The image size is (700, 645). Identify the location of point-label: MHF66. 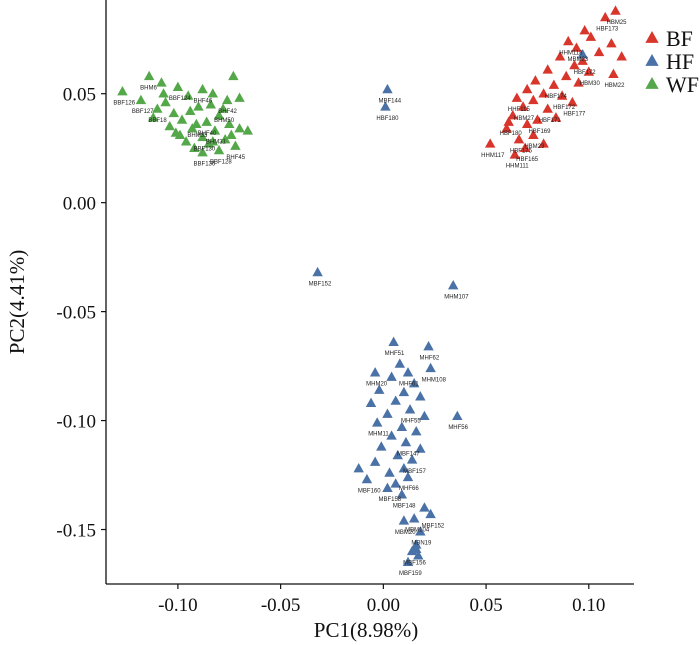
(409, 489).